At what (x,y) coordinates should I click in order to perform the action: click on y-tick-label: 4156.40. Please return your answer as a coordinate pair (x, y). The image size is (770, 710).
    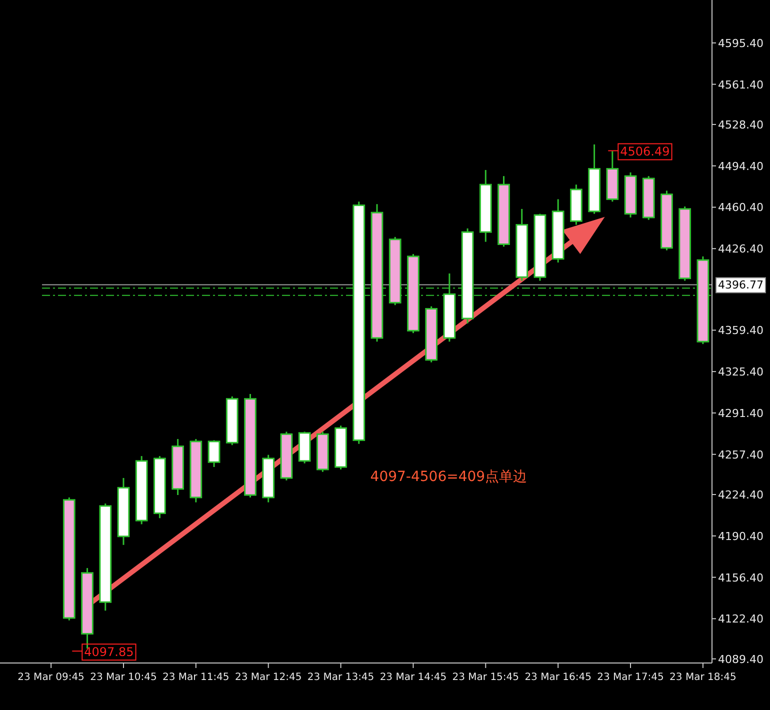
    Looking at the image, I should click on (741, 577).